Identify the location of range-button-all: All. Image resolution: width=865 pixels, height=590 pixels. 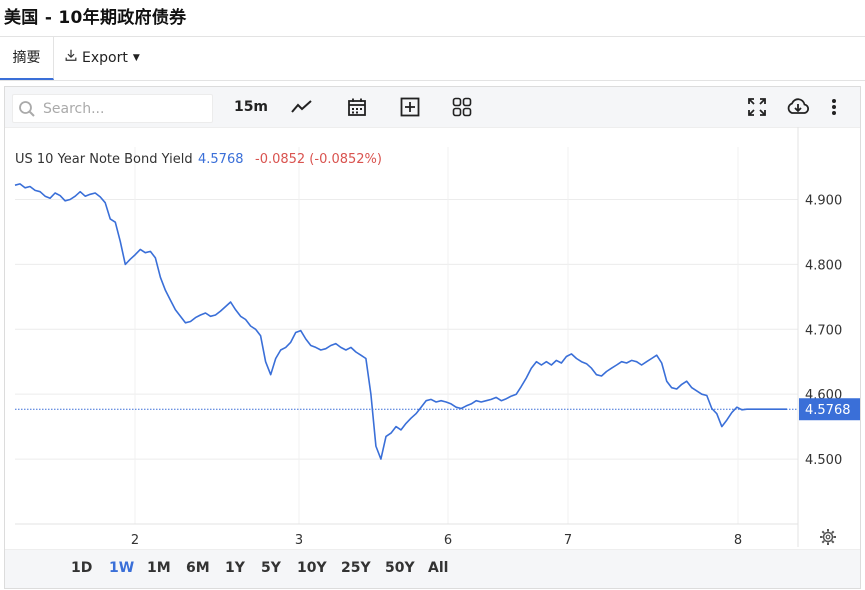
(438, 568).